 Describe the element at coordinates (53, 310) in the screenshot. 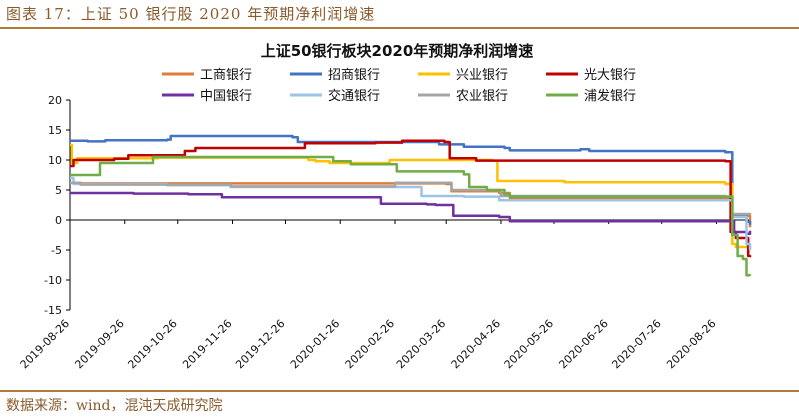

I see `y-tick-label: -15` at that location.